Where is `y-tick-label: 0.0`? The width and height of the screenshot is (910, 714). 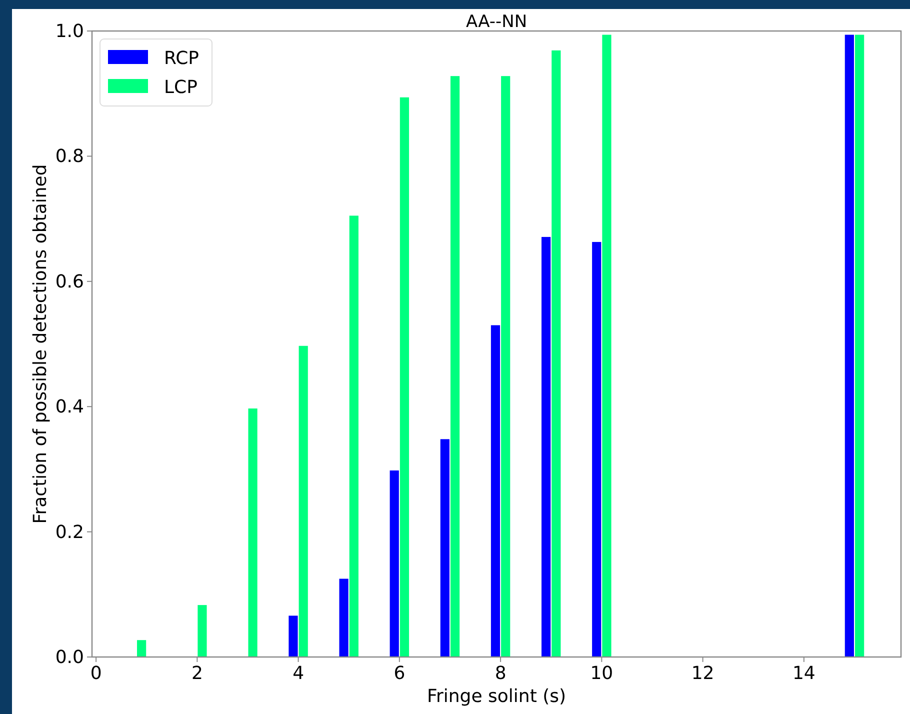
y-tick-label: 0.0 is located at coordinates (69, 657).